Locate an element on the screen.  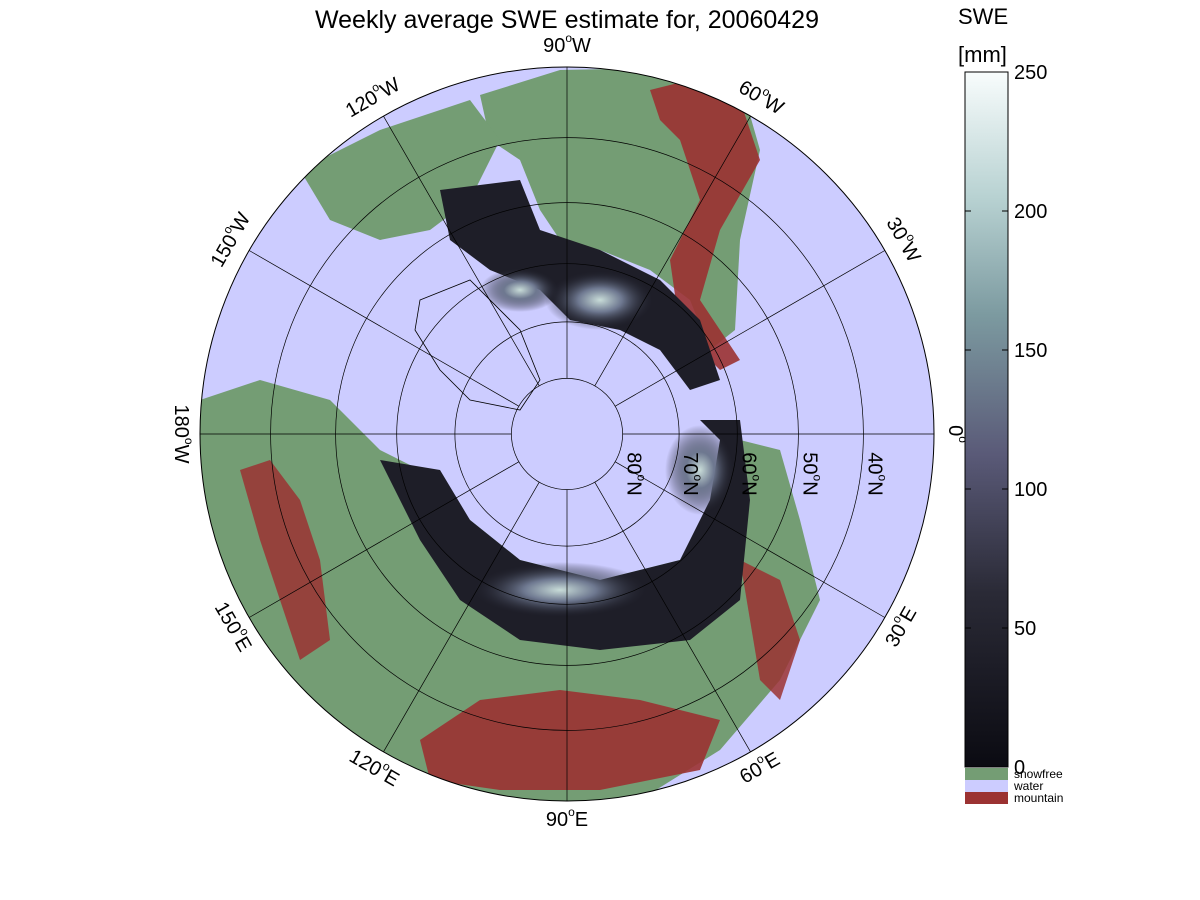
mountain-asia is located at coordinates (570, 740).